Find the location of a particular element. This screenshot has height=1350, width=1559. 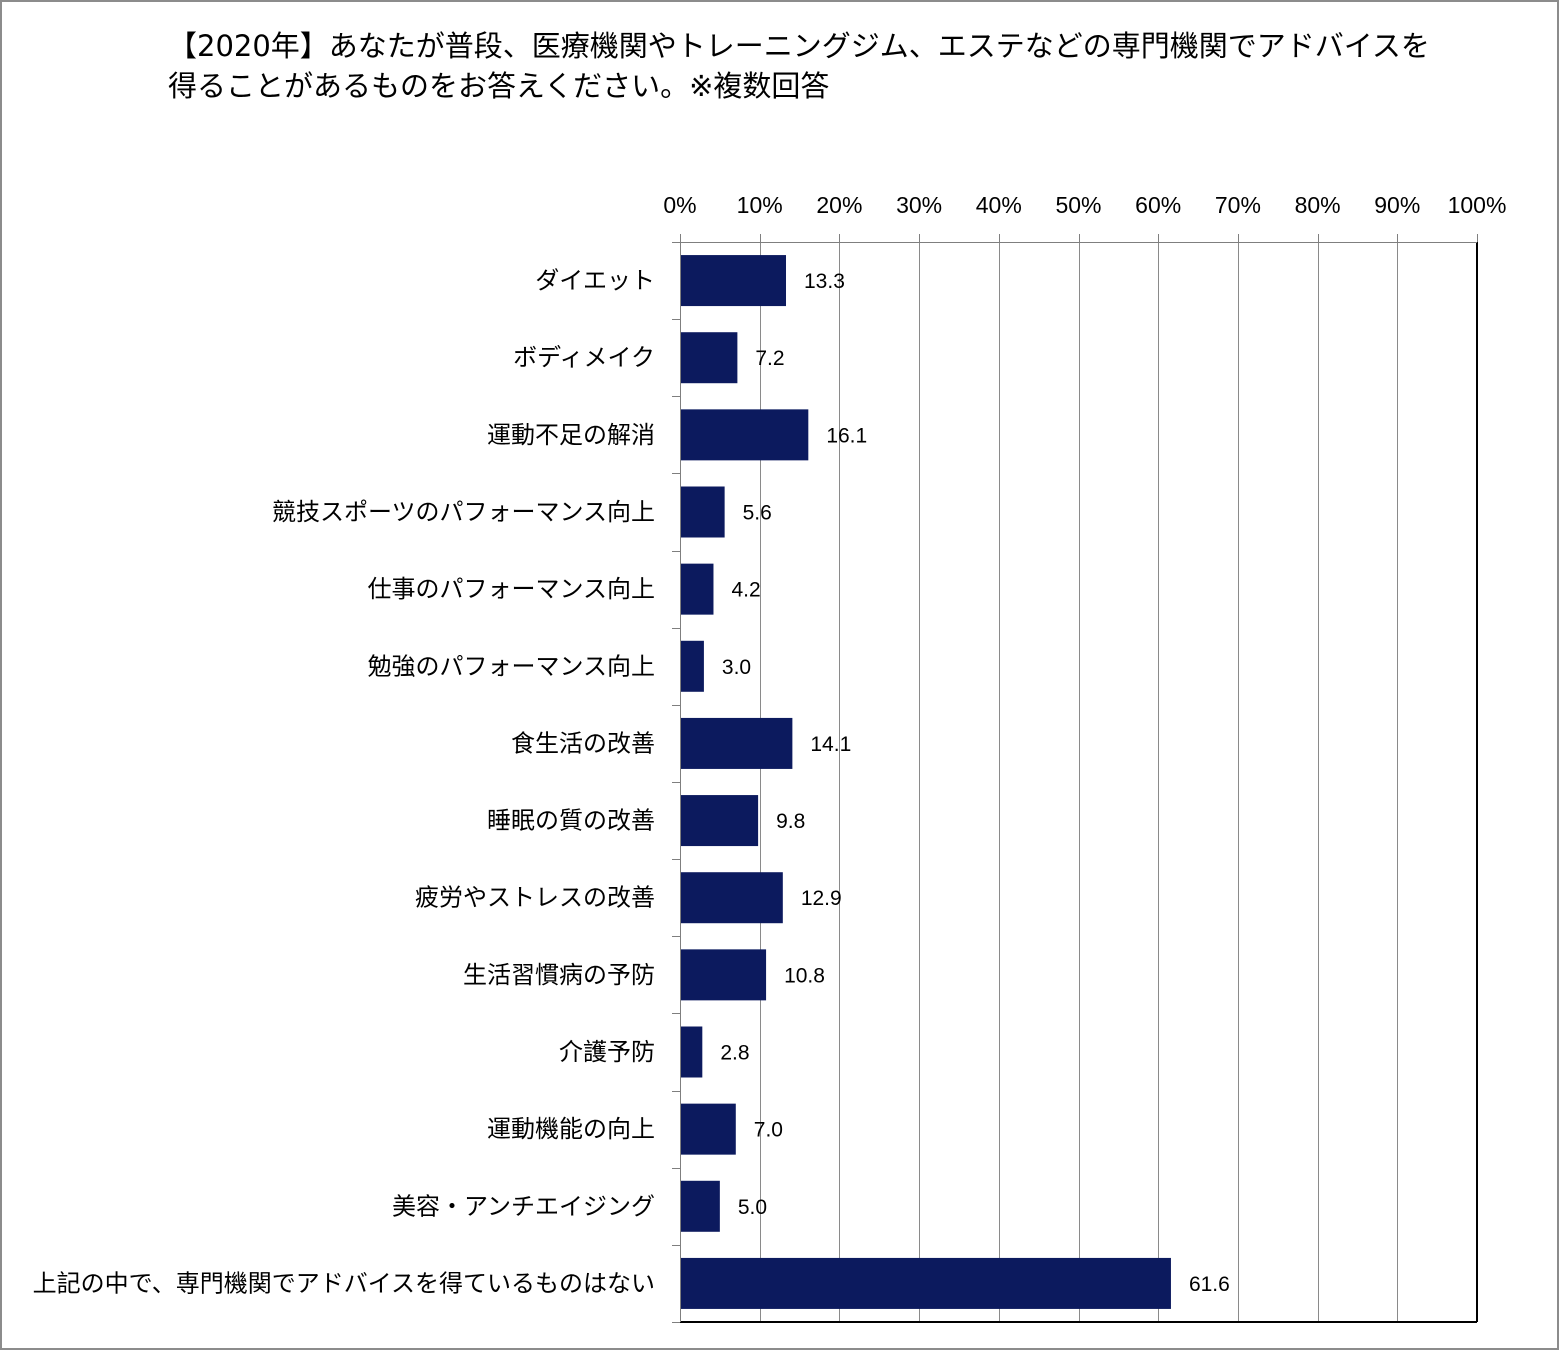

x-tick-label: 0% is located at coordinates (679, 205).